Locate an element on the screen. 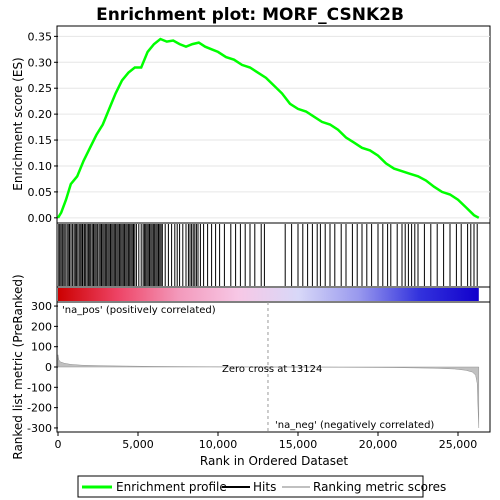  ranking-metric-area is located at coordinates (268, 391).